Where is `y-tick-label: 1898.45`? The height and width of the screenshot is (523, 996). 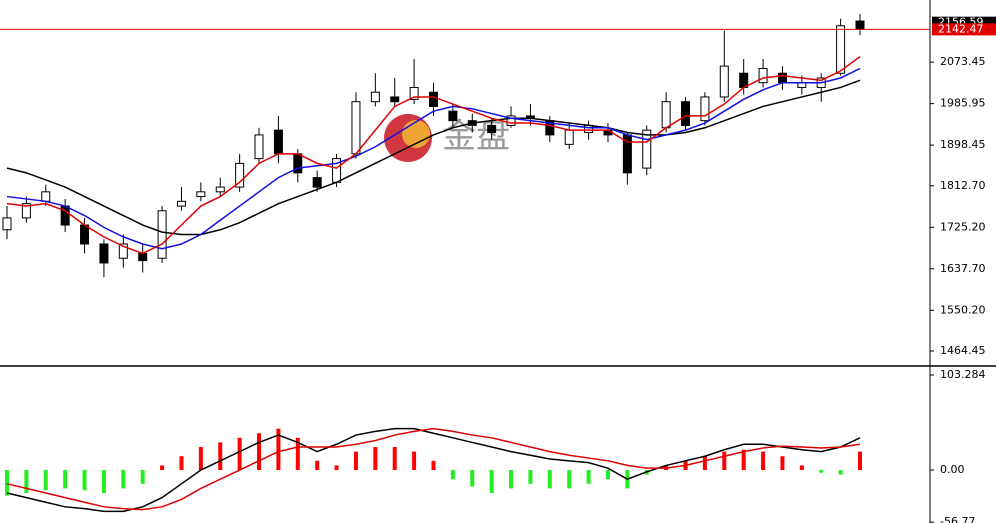 y-tick-label: 1898.45 is located at coordinates (963, 144).